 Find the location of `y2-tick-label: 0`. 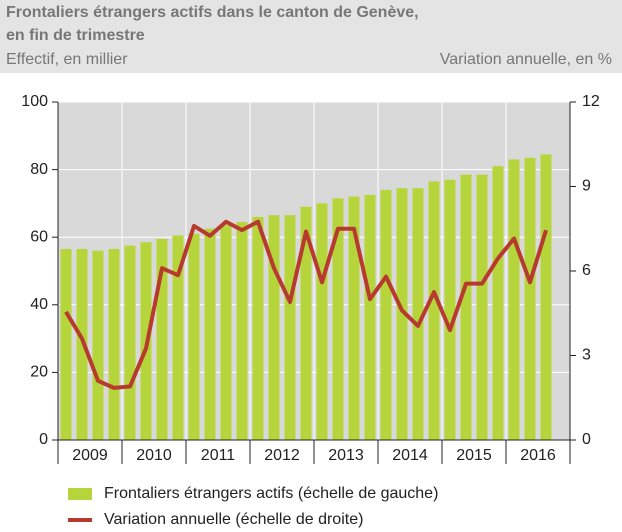

y2-tick-label: 0 is located at coordinates (586, 439).